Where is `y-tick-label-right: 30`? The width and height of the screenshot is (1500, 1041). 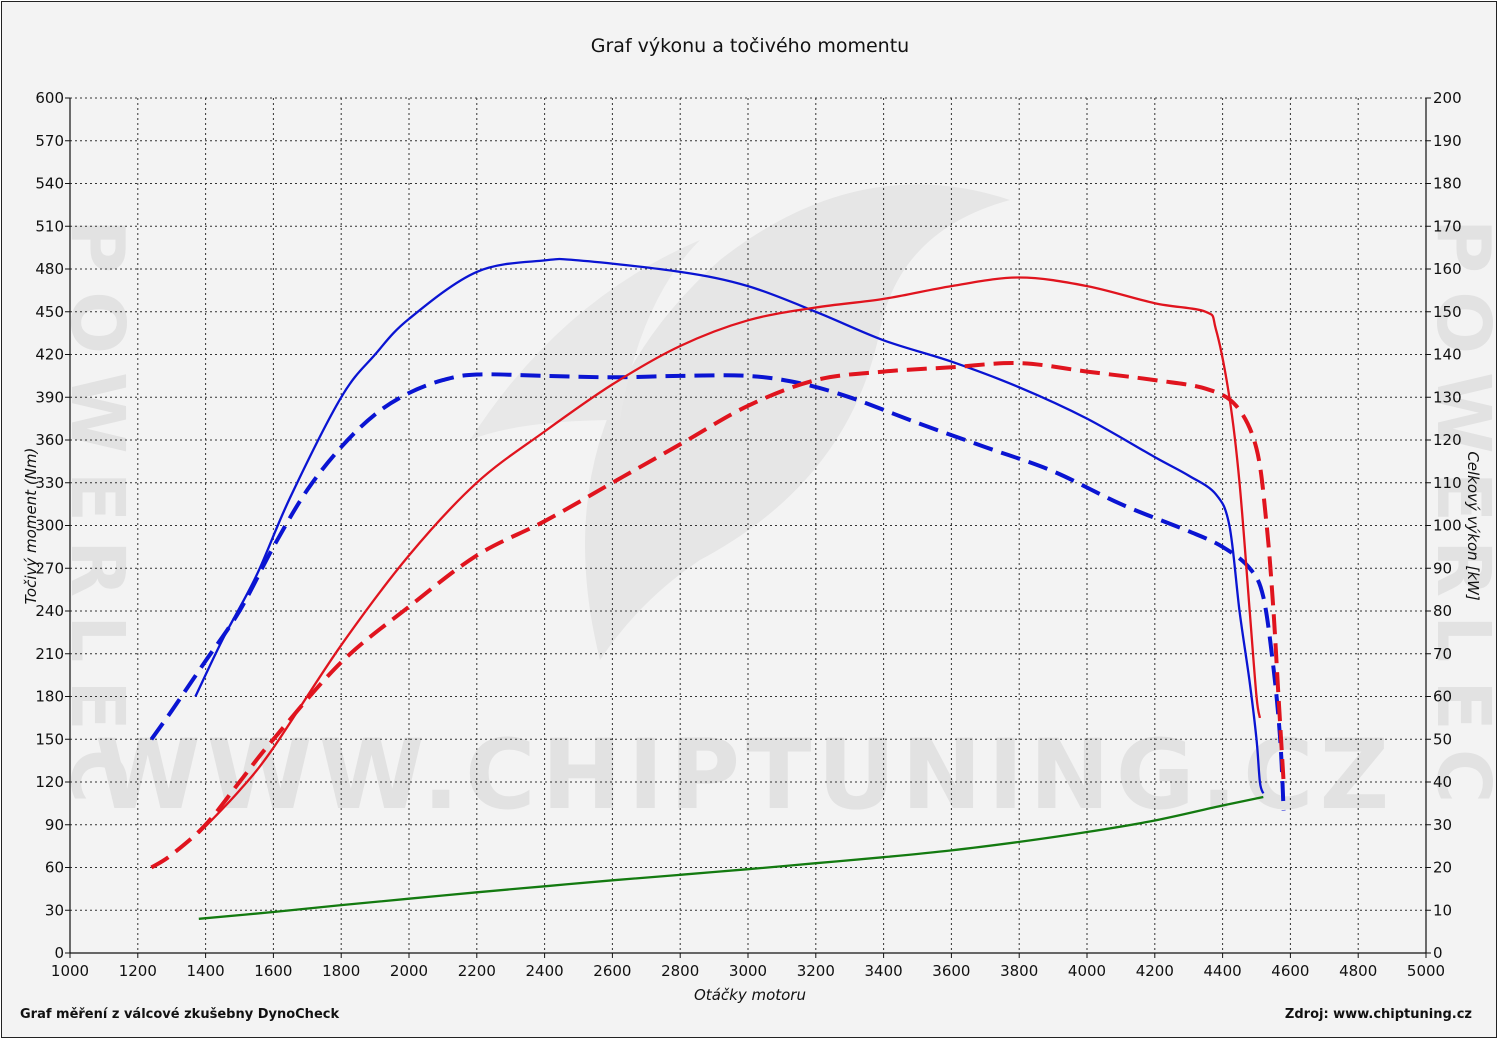 y-tick-label-right: 30 is located at coordinates (1442, 825).